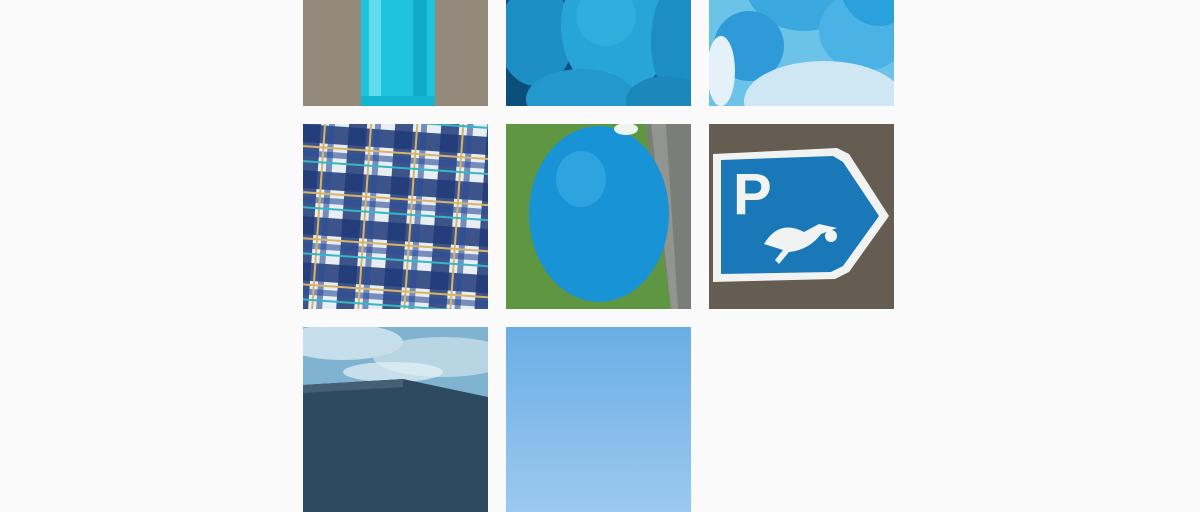  I want to click on sign-letter-p: P, so click(752, 194).